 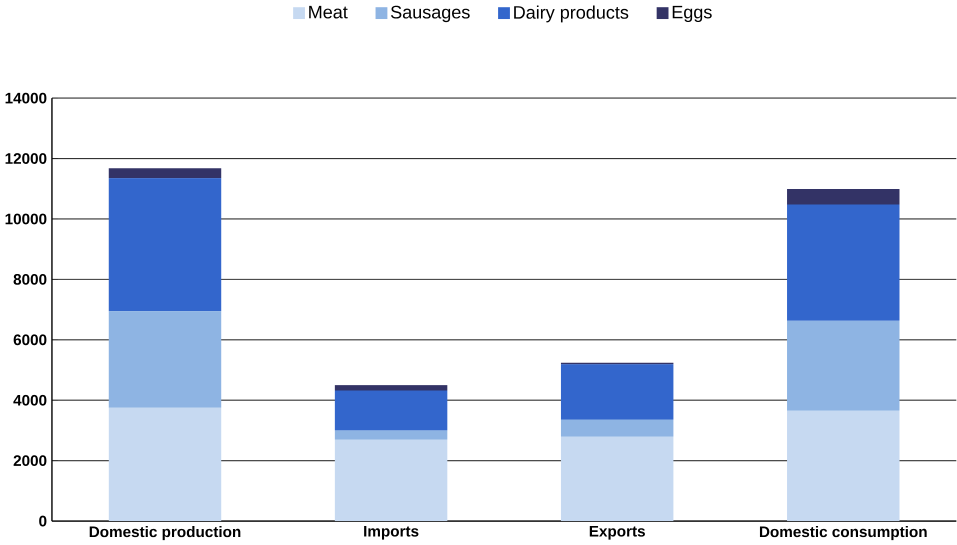 I want to click on x-tick-label: Exports, so click(x=617, y=533).